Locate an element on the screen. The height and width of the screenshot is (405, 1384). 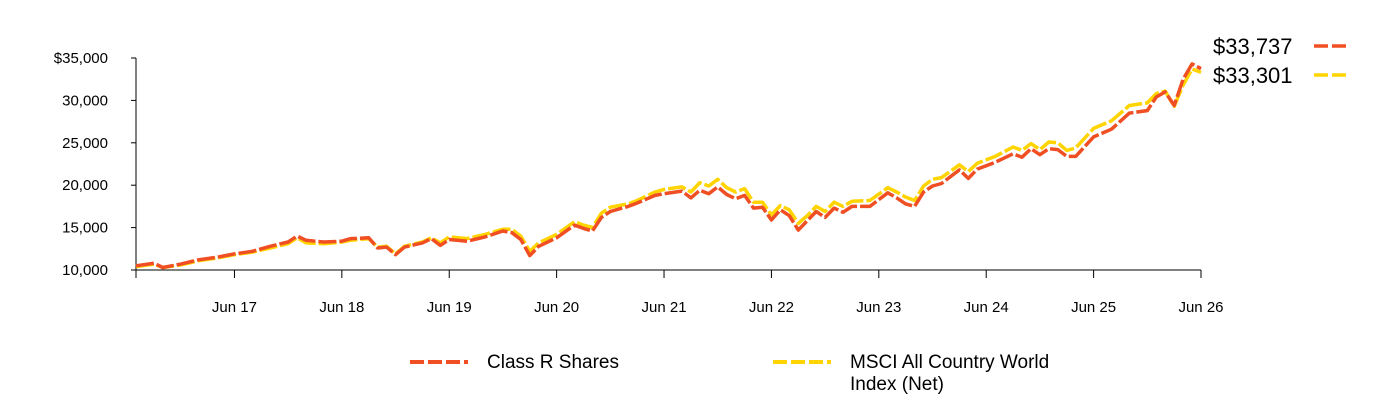
legend-swatch-class-r-shares is located at coordinates (439, 362).